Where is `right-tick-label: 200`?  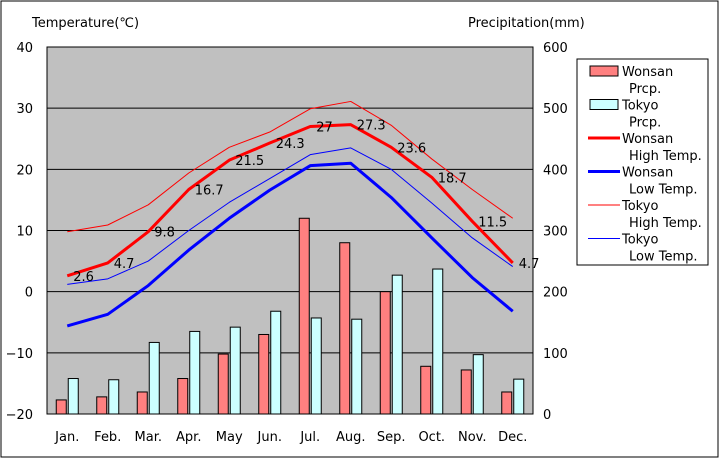
right-tick-label: 200 is located at coordinates (555, 293).